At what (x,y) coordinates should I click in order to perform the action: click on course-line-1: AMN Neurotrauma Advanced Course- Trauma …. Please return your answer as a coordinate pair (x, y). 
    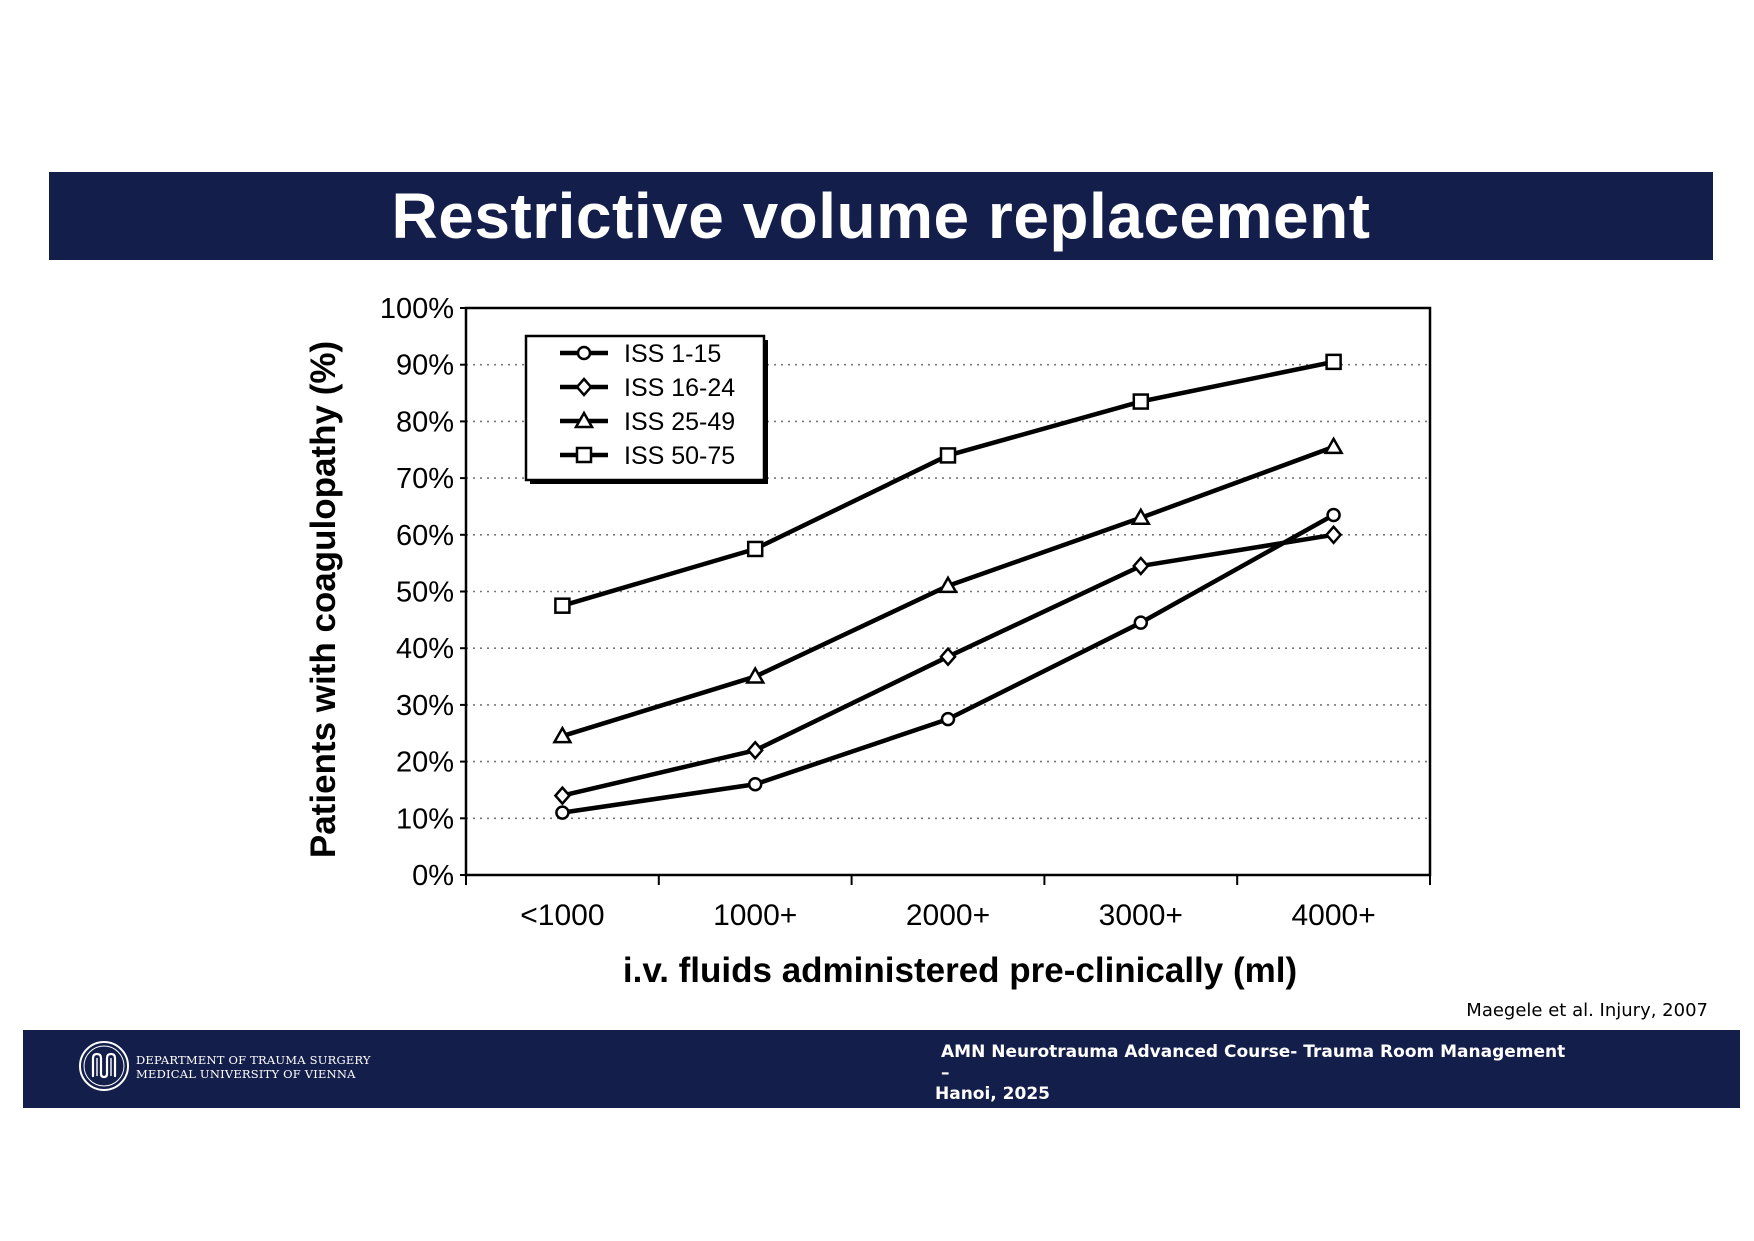
    Looking at the image, I should click on (1253, 1062).